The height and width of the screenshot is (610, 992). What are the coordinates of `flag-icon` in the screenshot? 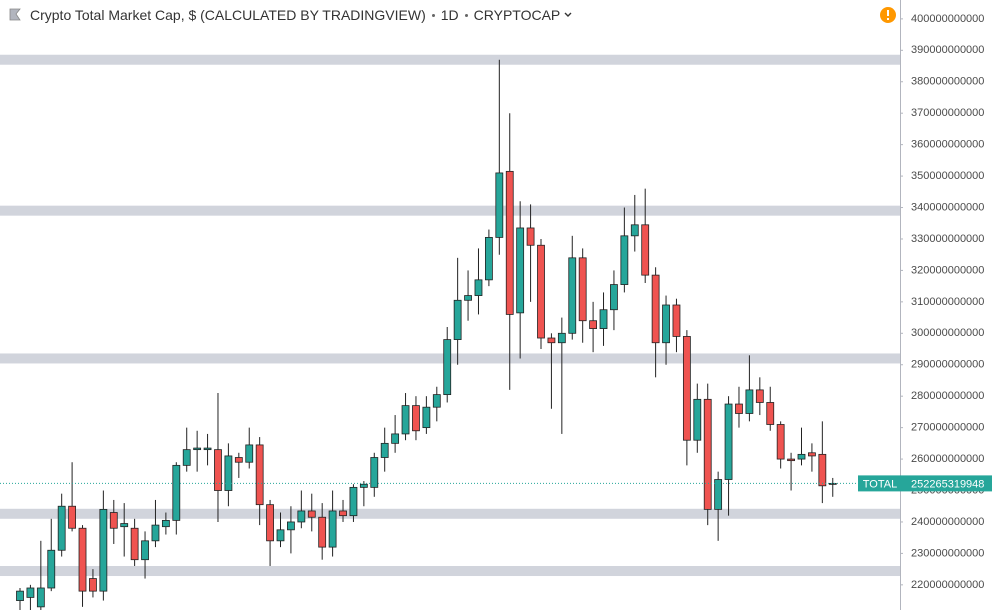 It's located at (15, 15).